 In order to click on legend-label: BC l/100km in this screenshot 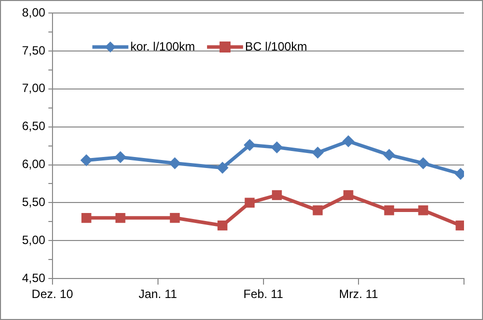, I will do `click(276, 46)`.